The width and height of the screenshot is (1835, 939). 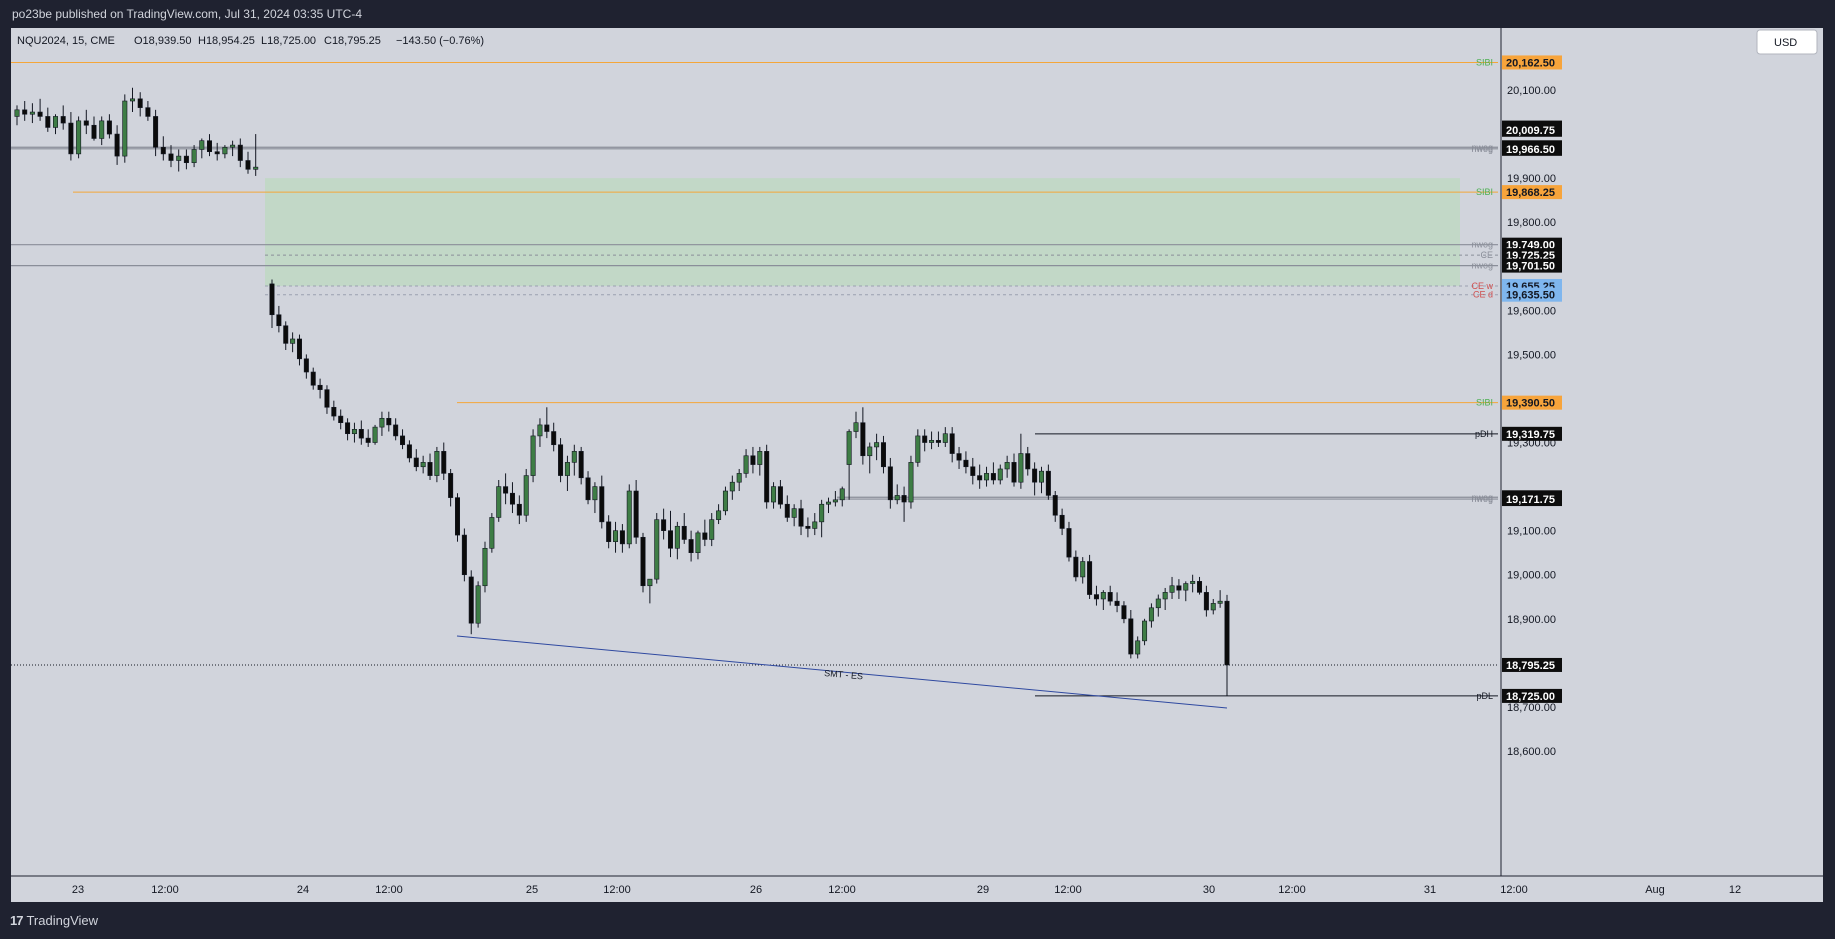 I want to click on y-axis-tick: 19,600.00, so click(x=1531, y=311).